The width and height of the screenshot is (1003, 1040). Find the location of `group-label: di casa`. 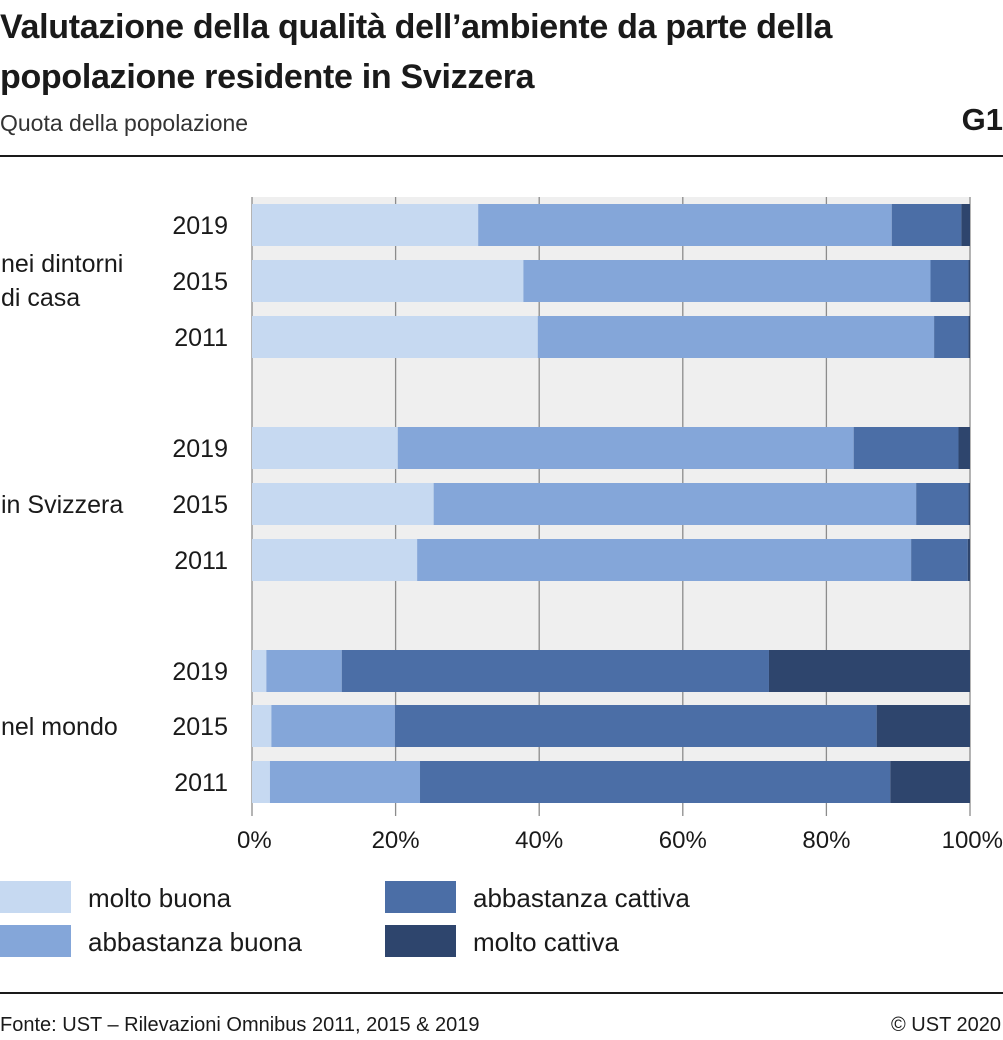

group-label: di casa is located at coordinates (40, 298).